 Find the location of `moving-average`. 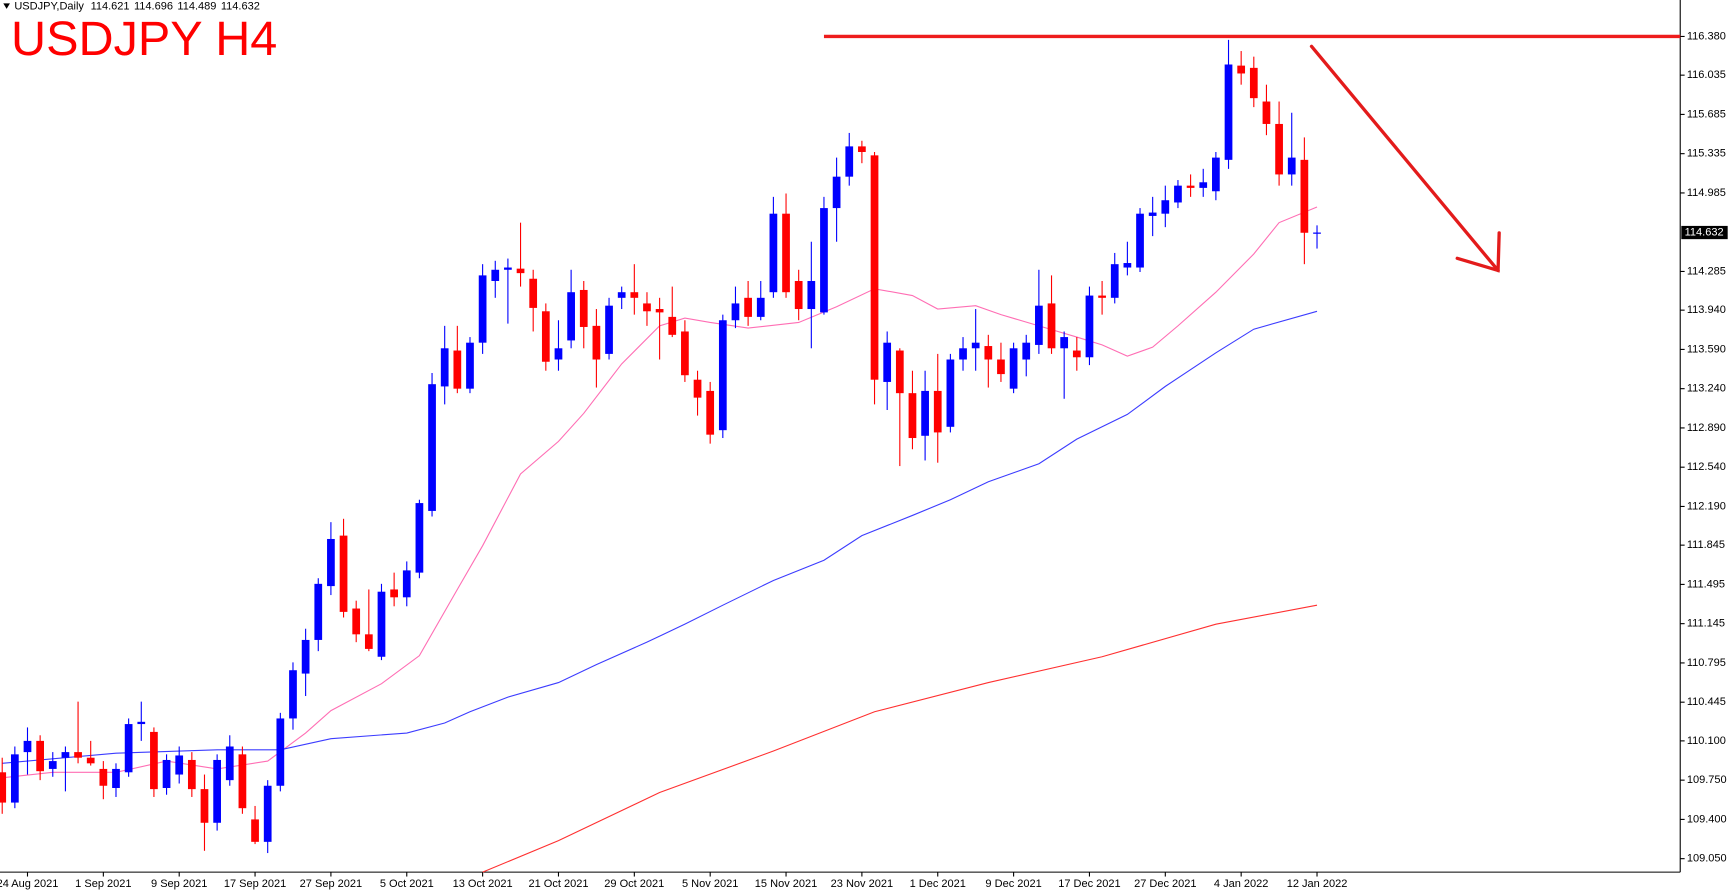

moving-average is located at coordinates (900, 738).